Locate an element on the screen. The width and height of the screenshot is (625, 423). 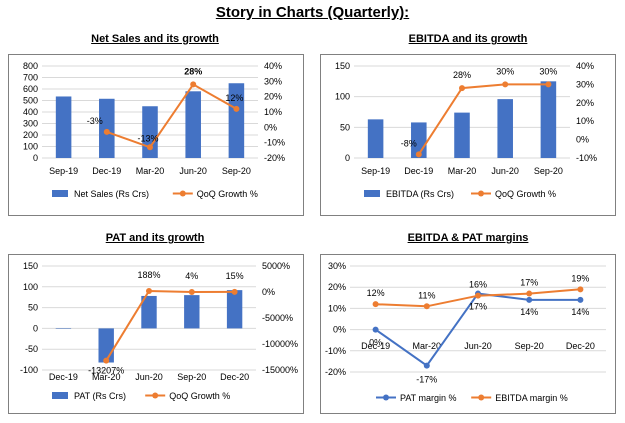
net-sales-data-label: 28% is located at coordinates (193, 71).